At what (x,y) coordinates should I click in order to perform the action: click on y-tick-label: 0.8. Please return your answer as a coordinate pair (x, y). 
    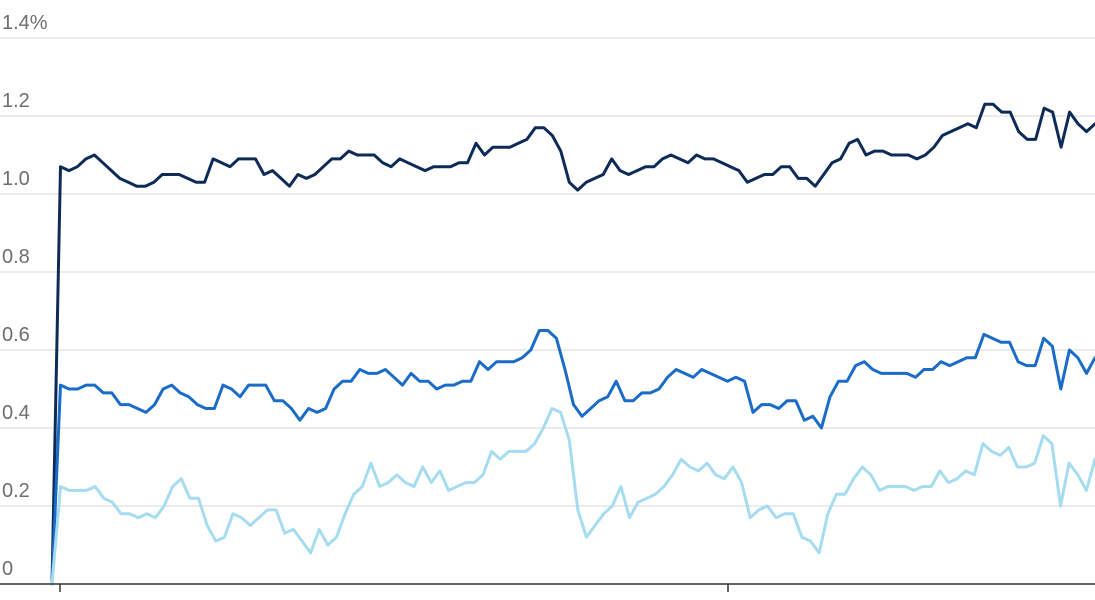
    Looking at the image, I should click on (16, 257).